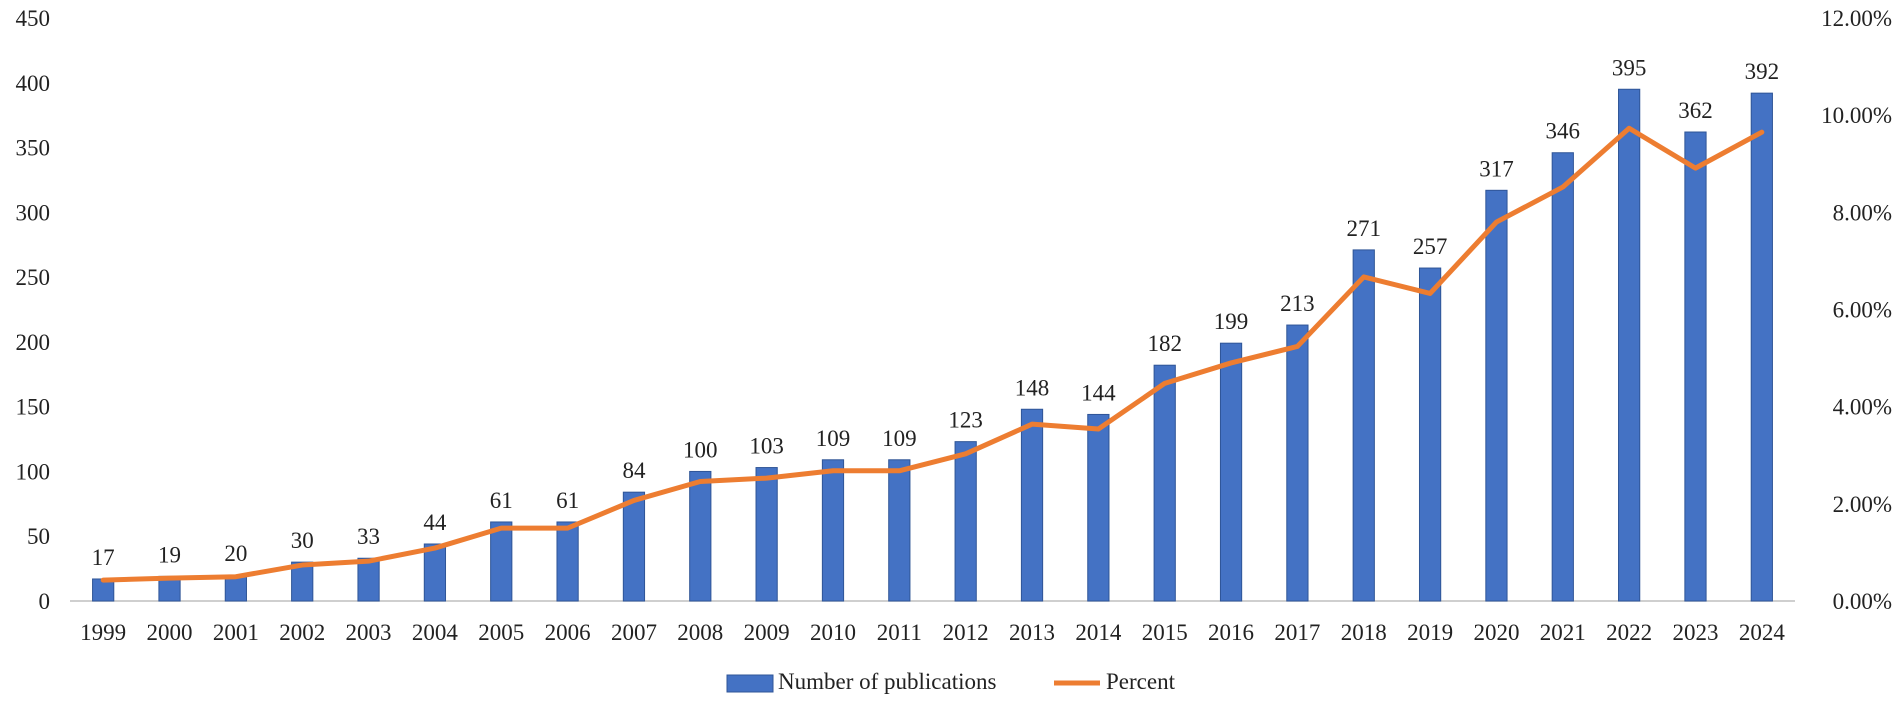  Describe the element at coordinates (1856, 115) in the screenshot. I see `right-tick-label: 10.00%` at that location.